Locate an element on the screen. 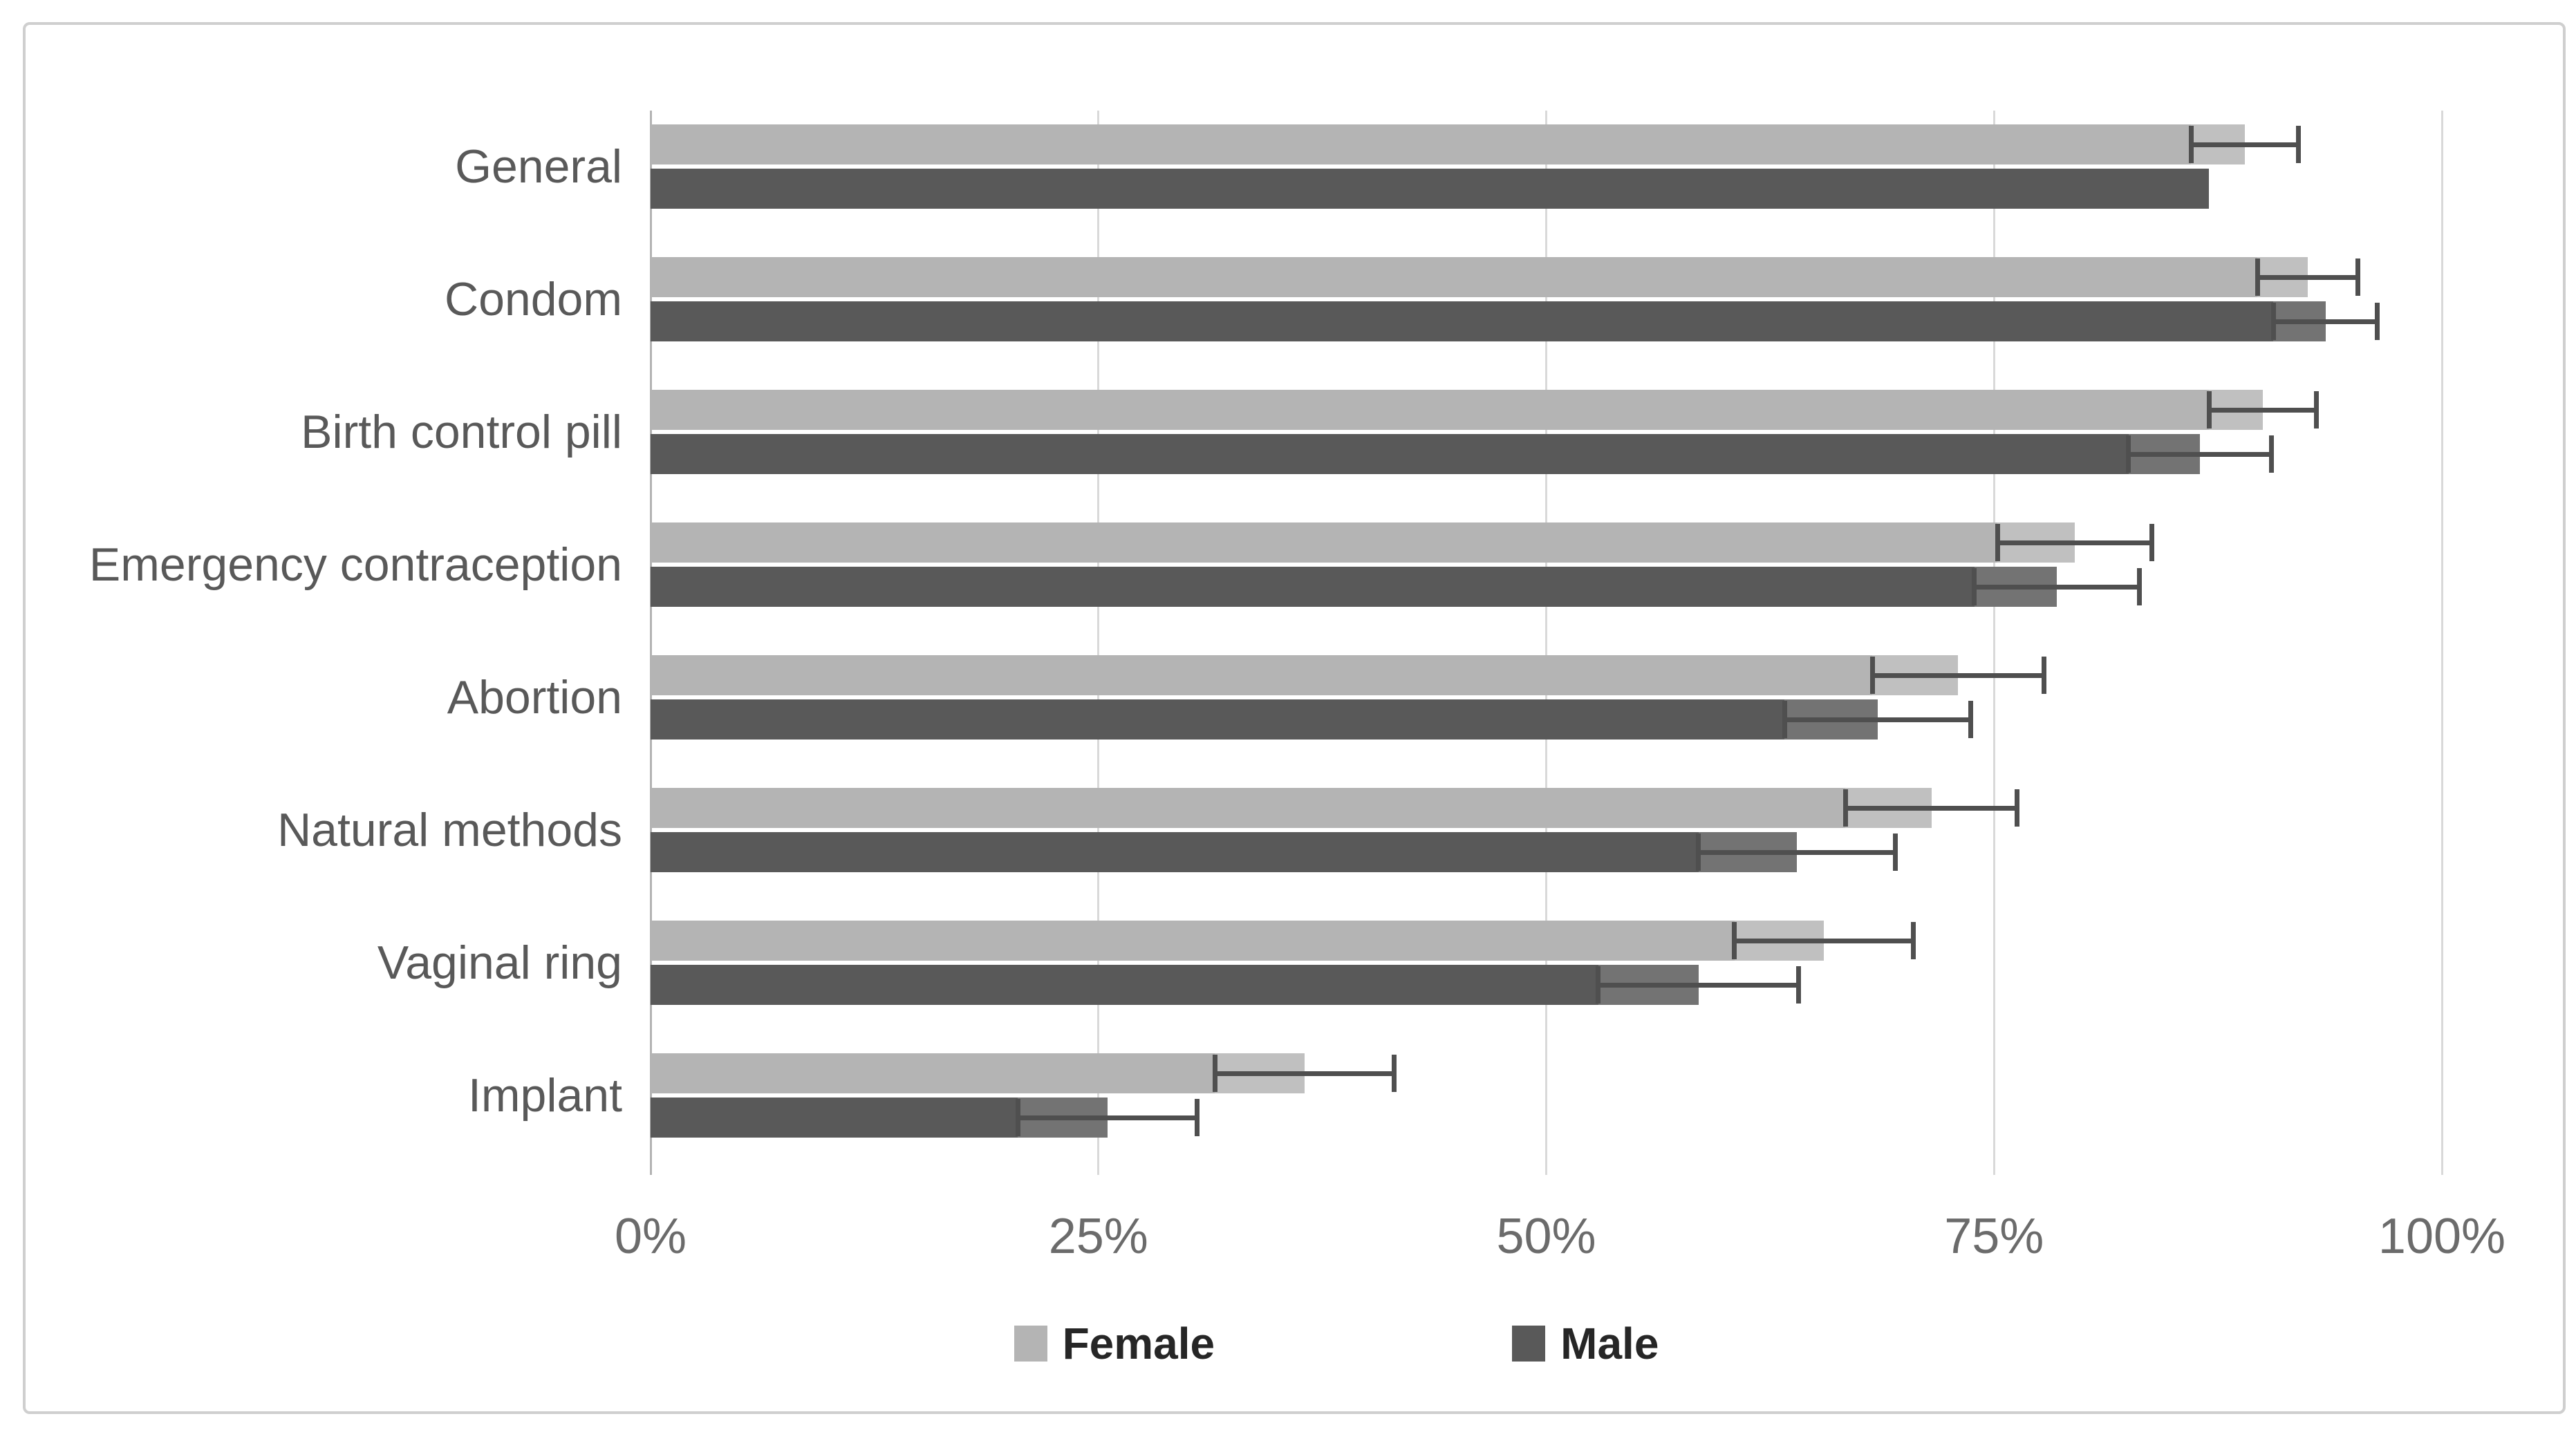 This screenshot has height=1441, width=2576. category-label-condom: Condom is located at coordinates (533, 299).